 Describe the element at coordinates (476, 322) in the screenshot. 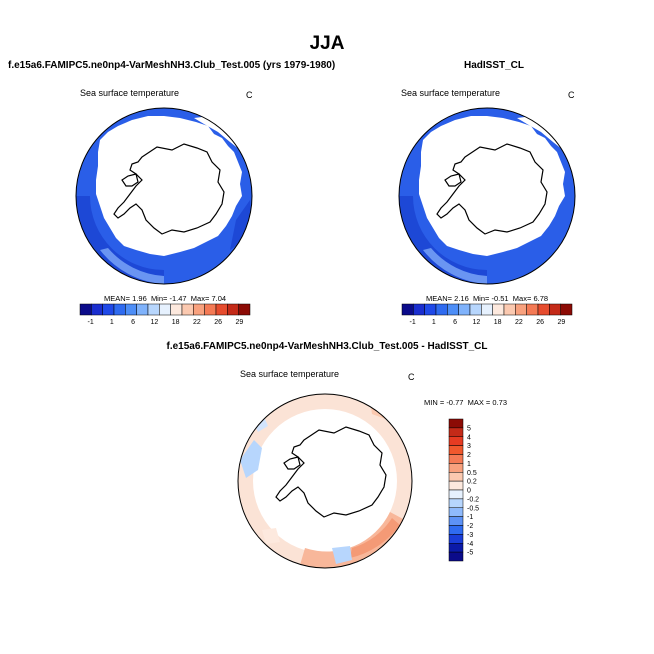

I see `obs-colorbar-tick-label: 12` at that location.